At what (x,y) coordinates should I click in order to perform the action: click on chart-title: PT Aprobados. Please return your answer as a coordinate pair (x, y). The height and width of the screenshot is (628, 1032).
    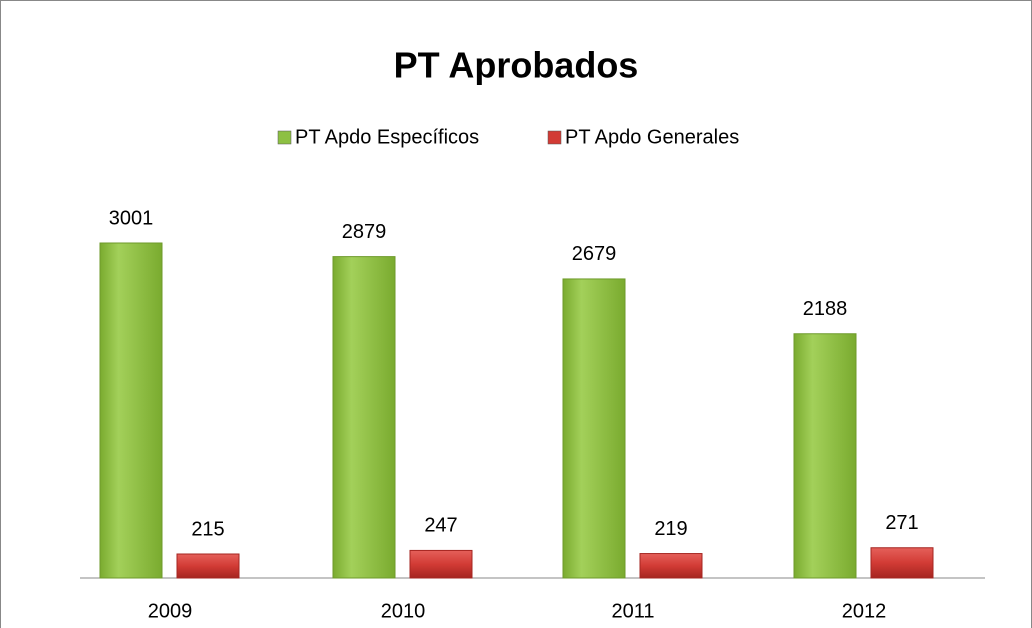
    Looking at the image, I should click on (516, 65).